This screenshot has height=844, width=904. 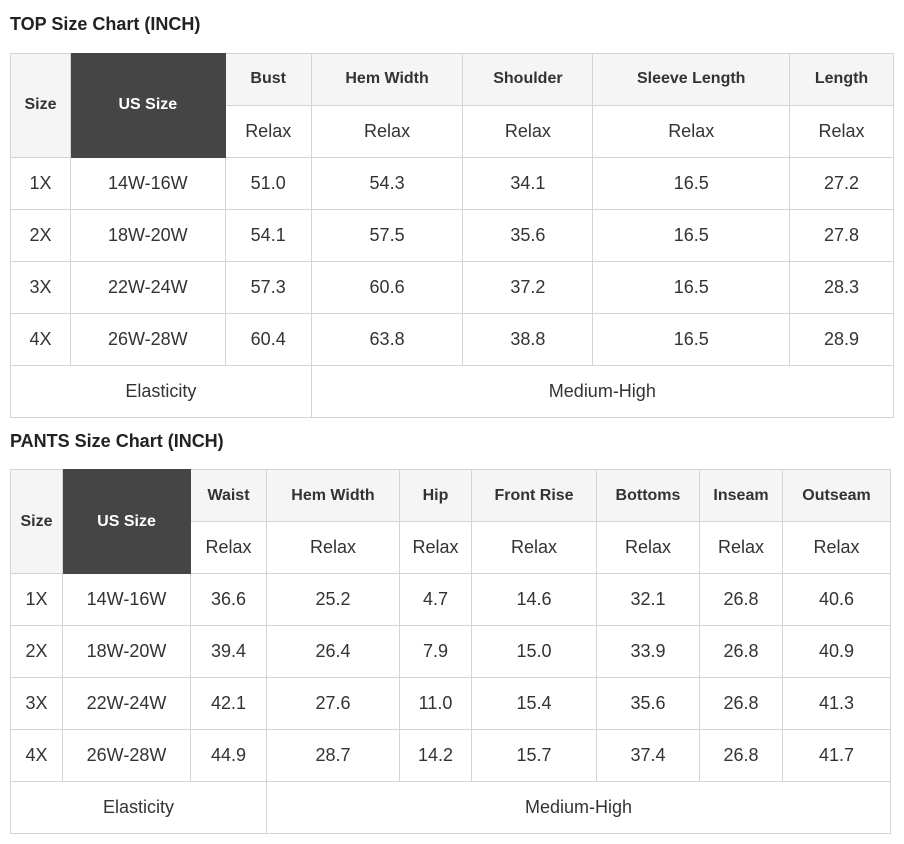 I want to click on top-fit-row: Relax Relax Relax Relax Relax, so click(x=452, y=131).